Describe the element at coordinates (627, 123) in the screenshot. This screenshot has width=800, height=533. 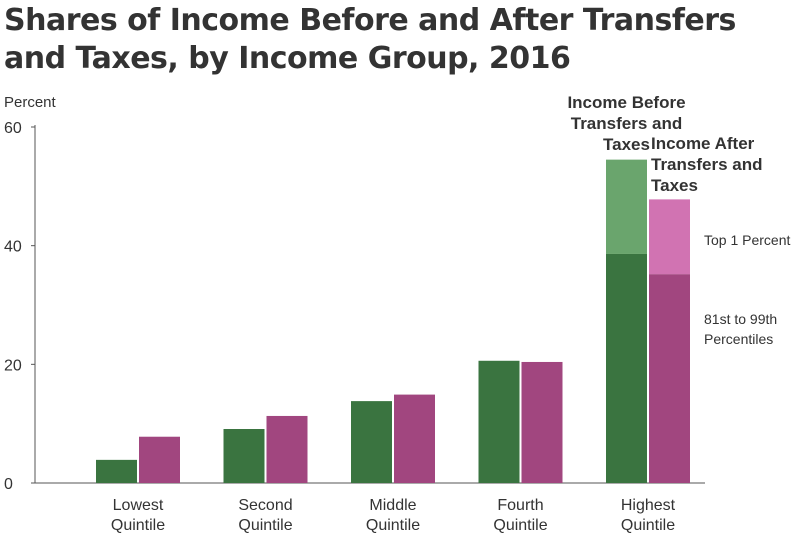
I see `series-label-before: Transfers and` at that location.